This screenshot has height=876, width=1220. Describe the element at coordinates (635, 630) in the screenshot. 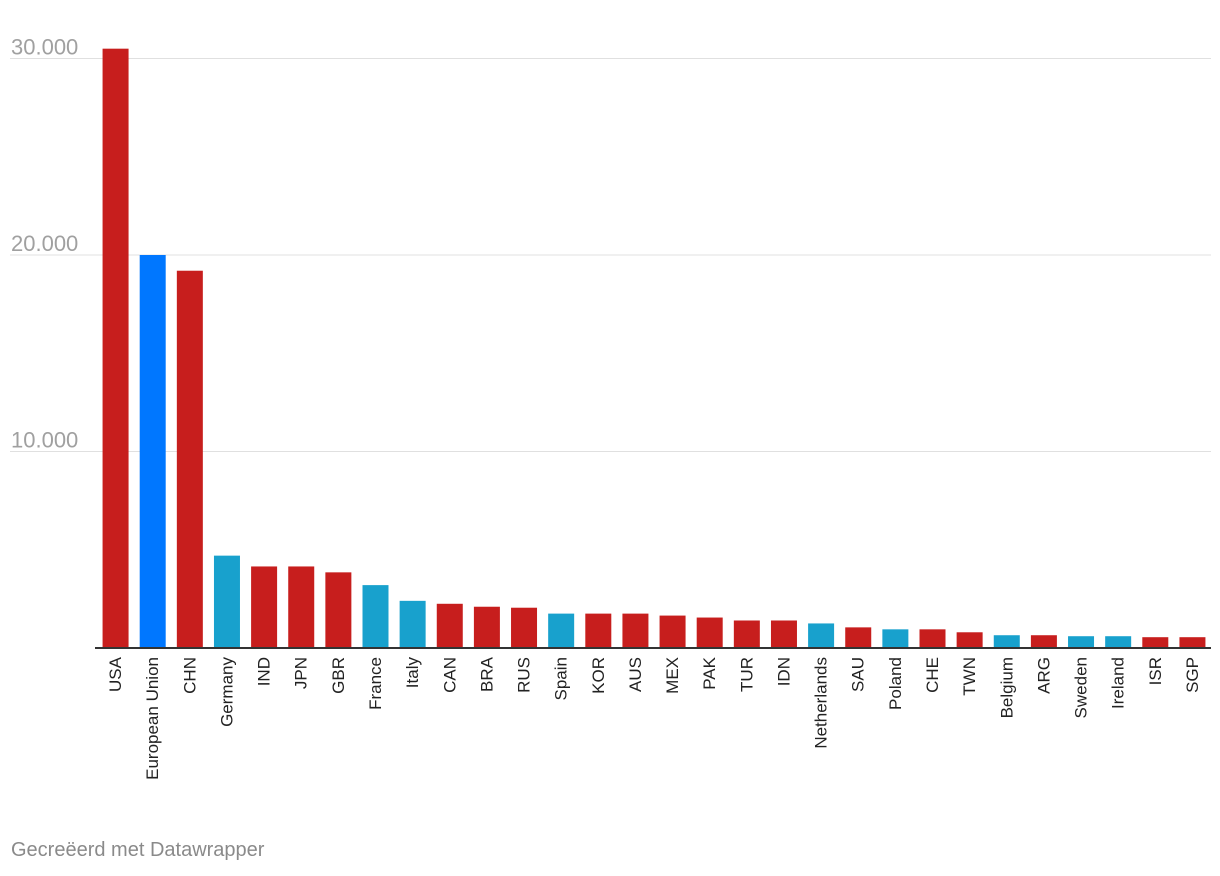

I see `bar-aus` at that location.